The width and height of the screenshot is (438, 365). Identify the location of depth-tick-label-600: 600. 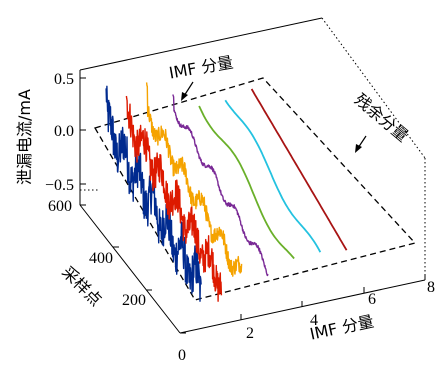
(60, 206).